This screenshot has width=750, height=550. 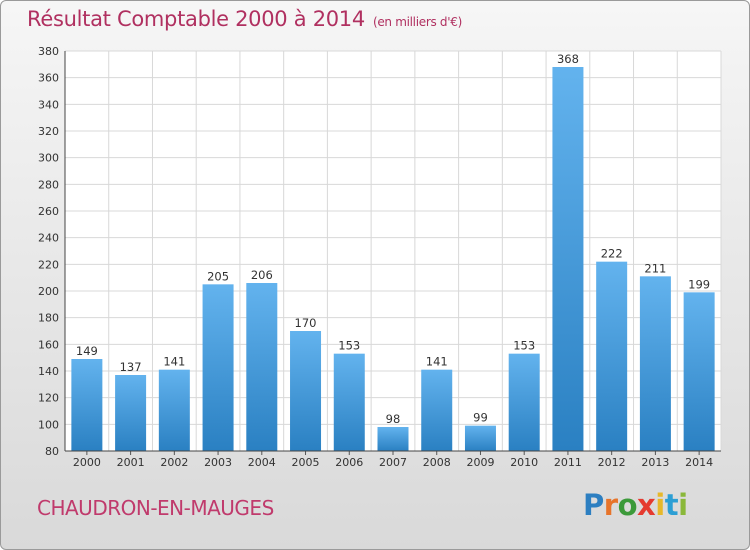 What do you see at coordinates (174, 410) in the screenshot?
I see `bar-2002` at bounding box center [174, 410].